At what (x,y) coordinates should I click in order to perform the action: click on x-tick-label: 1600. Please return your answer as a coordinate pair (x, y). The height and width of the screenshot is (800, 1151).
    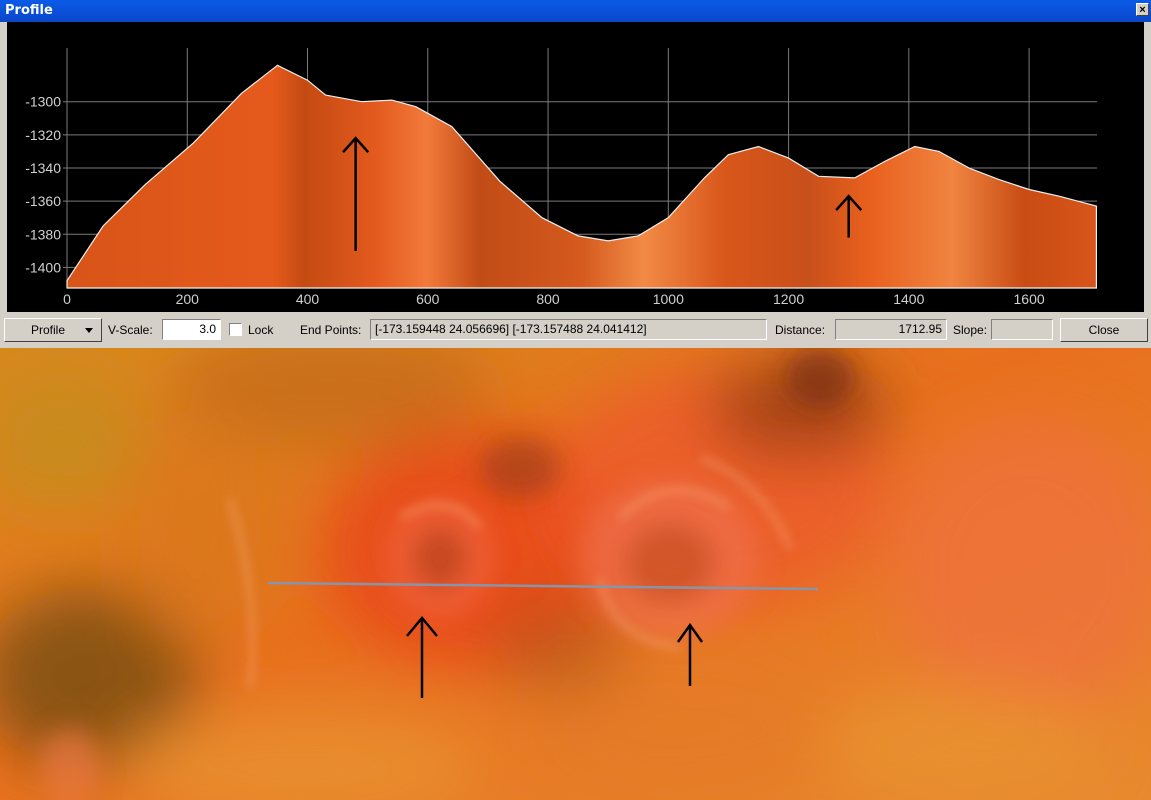
    Looking at the image, I should click on (1029, 299).